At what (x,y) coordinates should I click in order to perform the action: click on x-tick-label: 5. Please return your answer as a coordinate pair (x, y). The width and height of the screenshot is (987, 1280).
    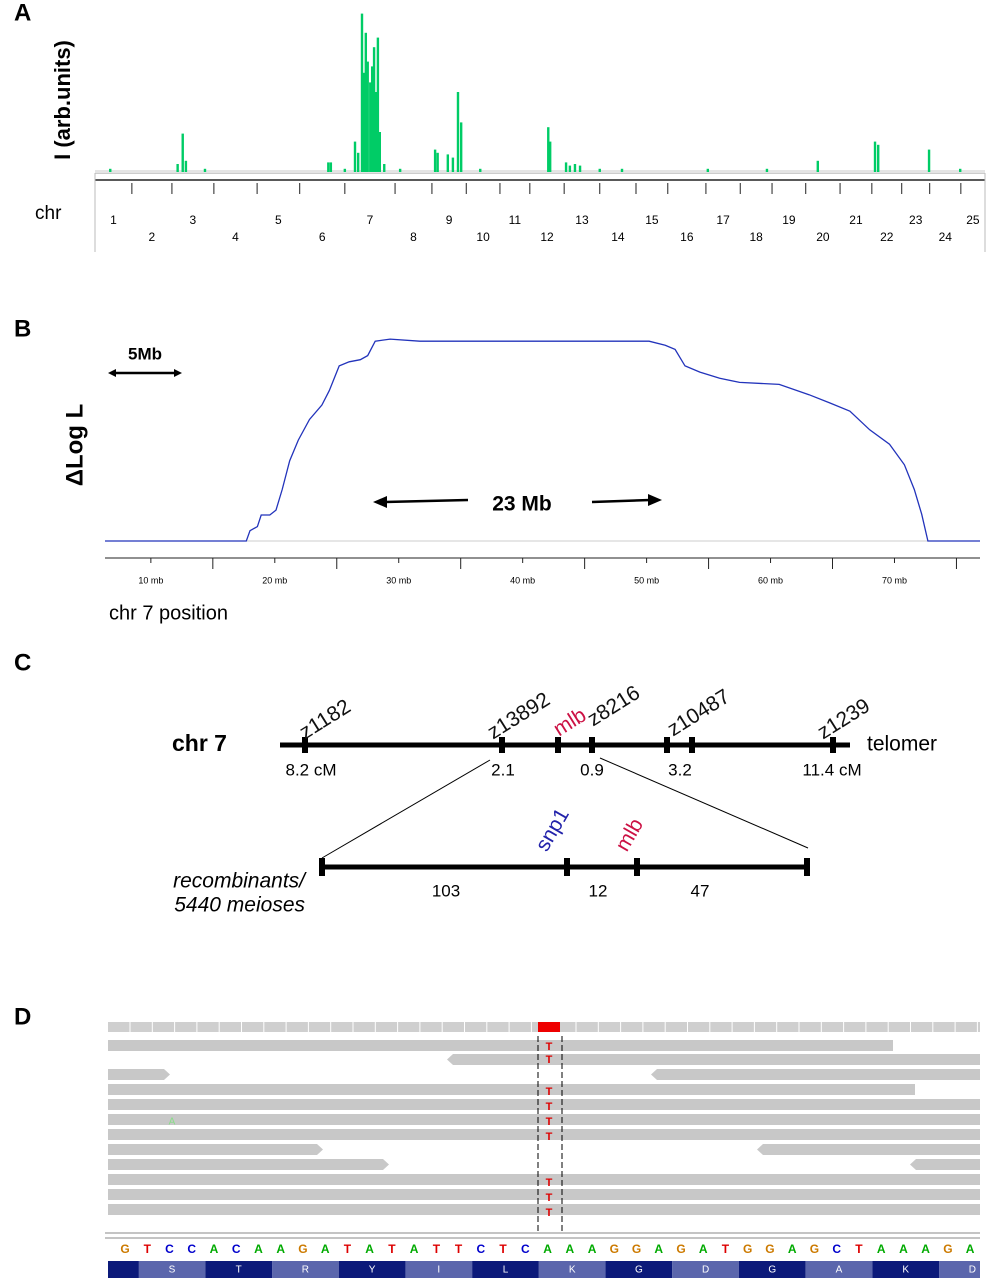
    Looking at the image, I should click on (278, 220).